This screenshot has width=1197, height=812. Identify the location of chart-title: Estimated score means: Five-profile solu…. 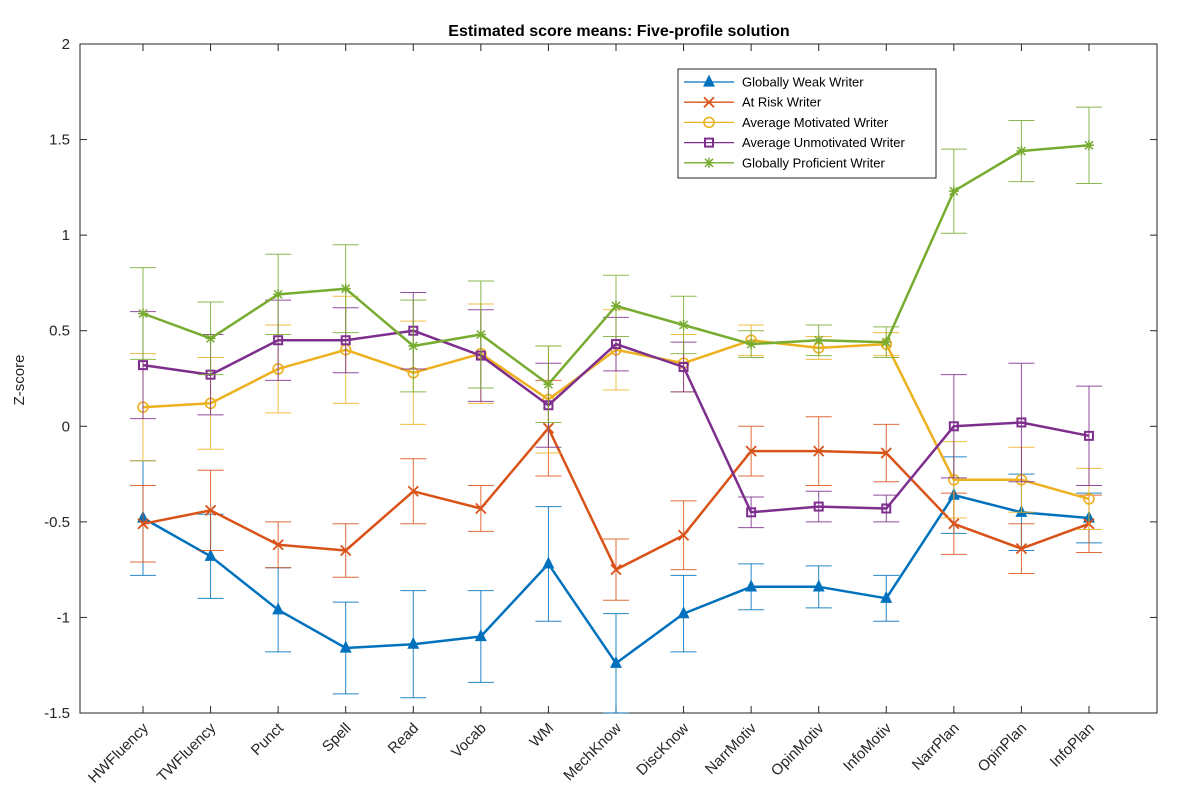
(618, 31).